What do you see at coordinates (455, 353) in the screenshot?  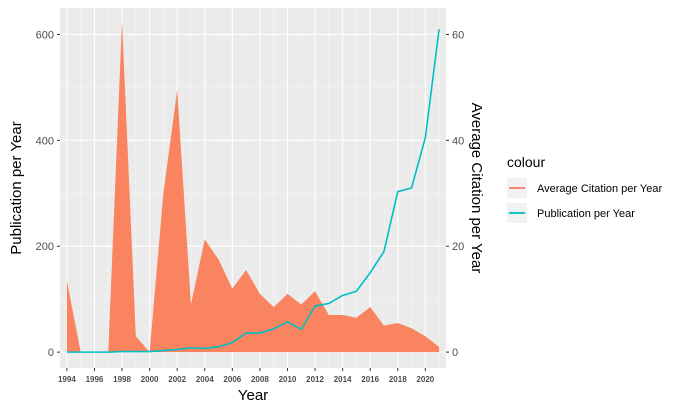 I see `y-right-tick-label: 0` at bounding box center [455, 353].